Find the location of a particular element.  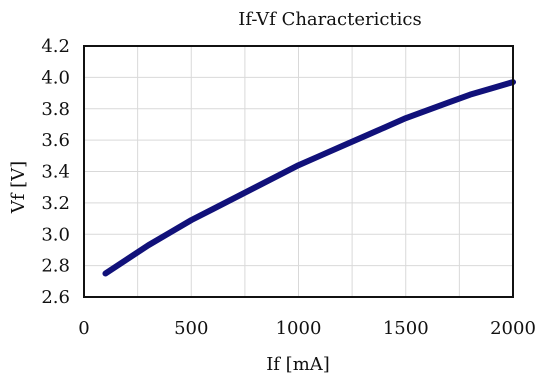

y-tick-label: 3.0 is located at coordinates (55, 234).